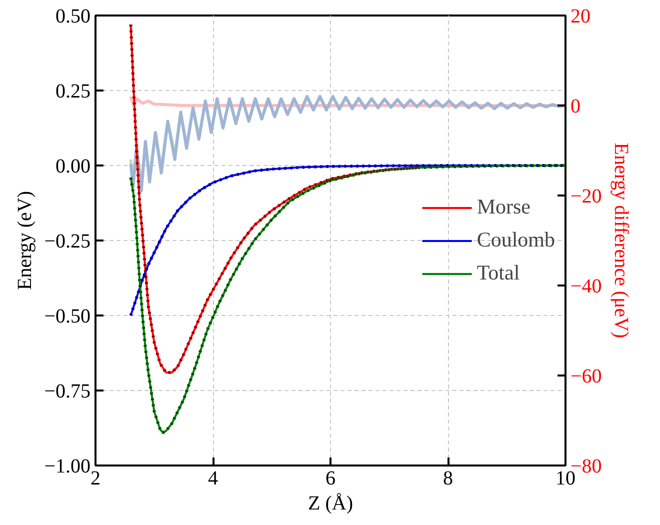 This screenshot has height=525, width=660. I want to click on y-tick-label: −0.50, so click(67, 317).